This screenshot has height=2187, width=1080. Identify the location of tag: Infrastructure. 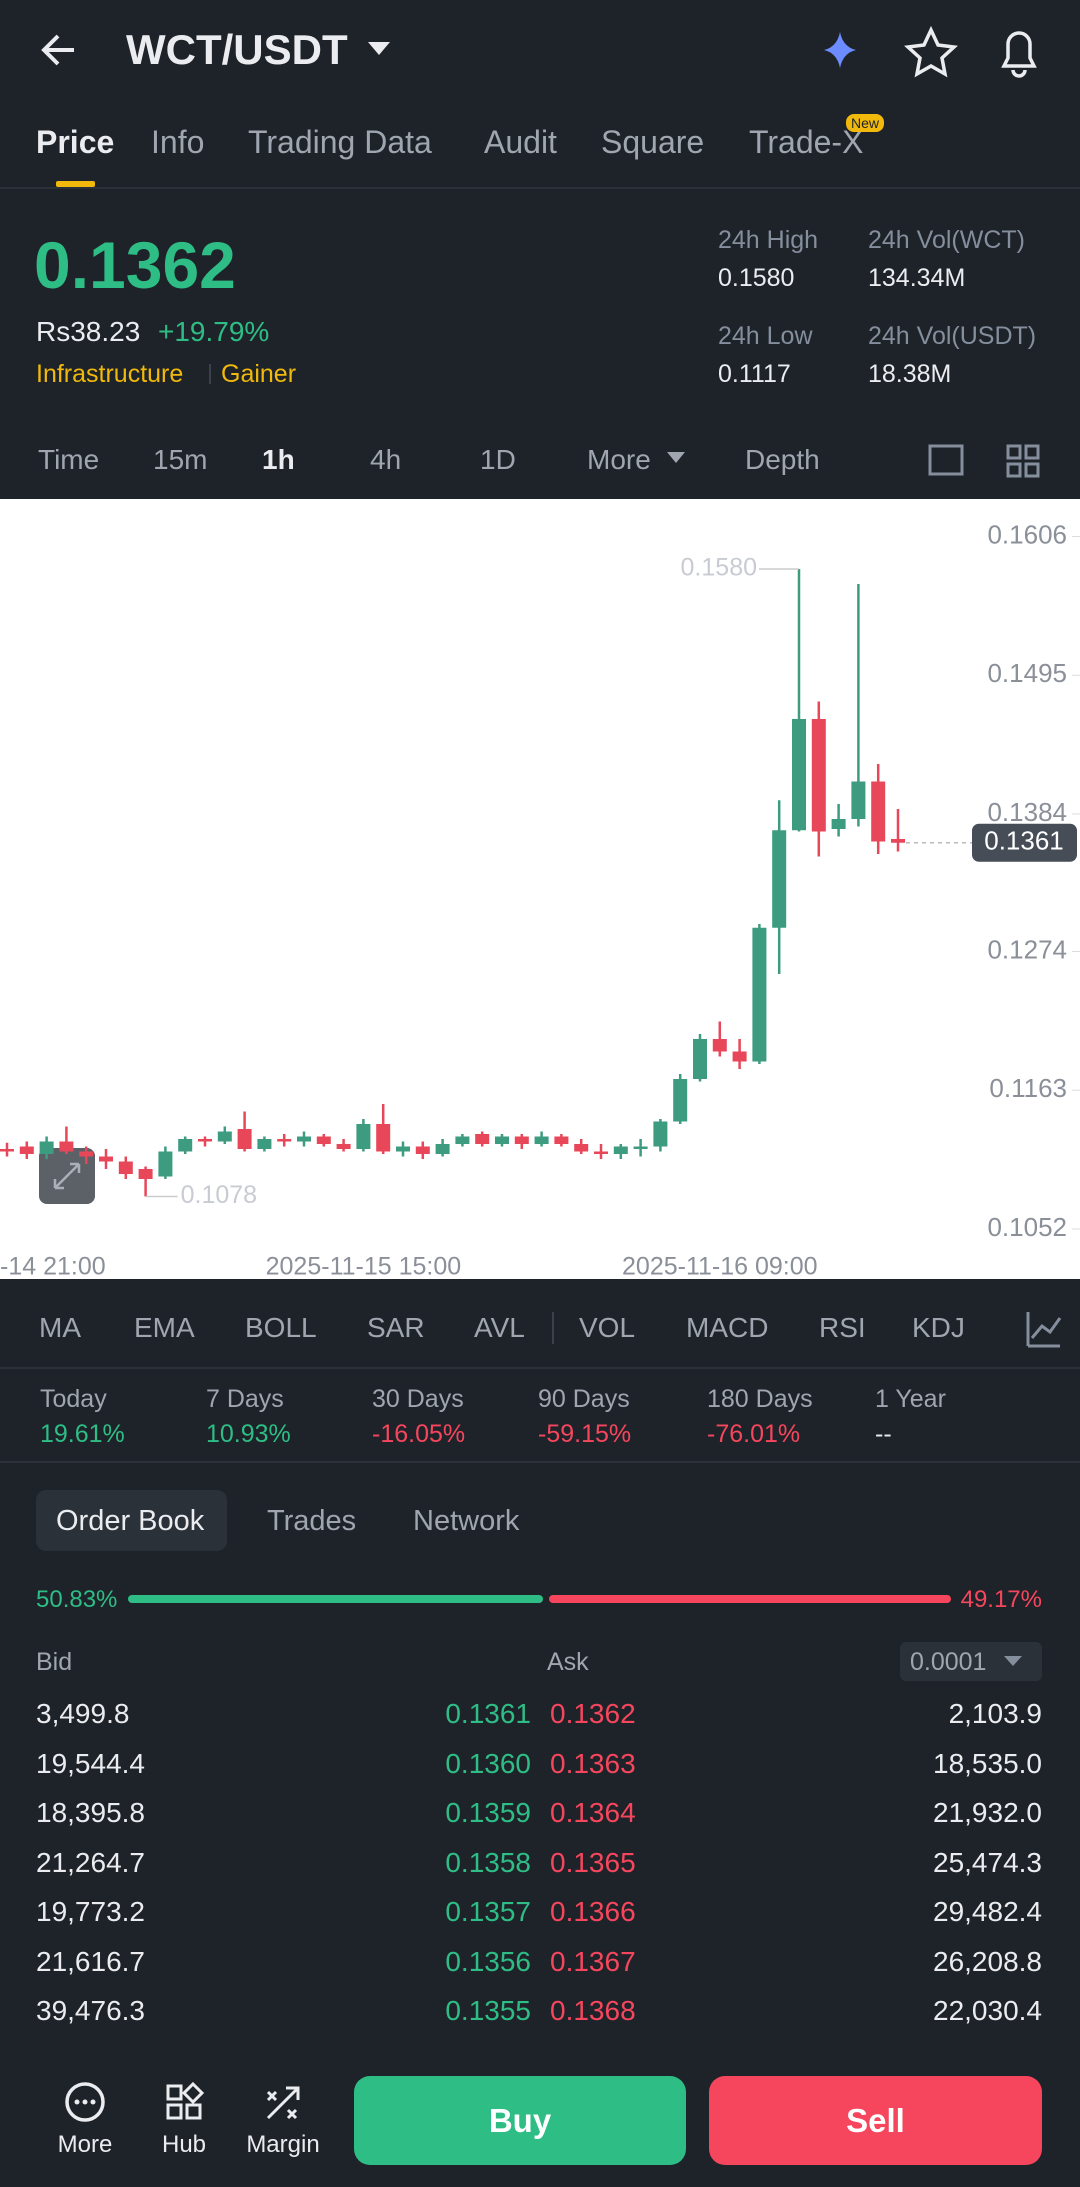
(110, 374).